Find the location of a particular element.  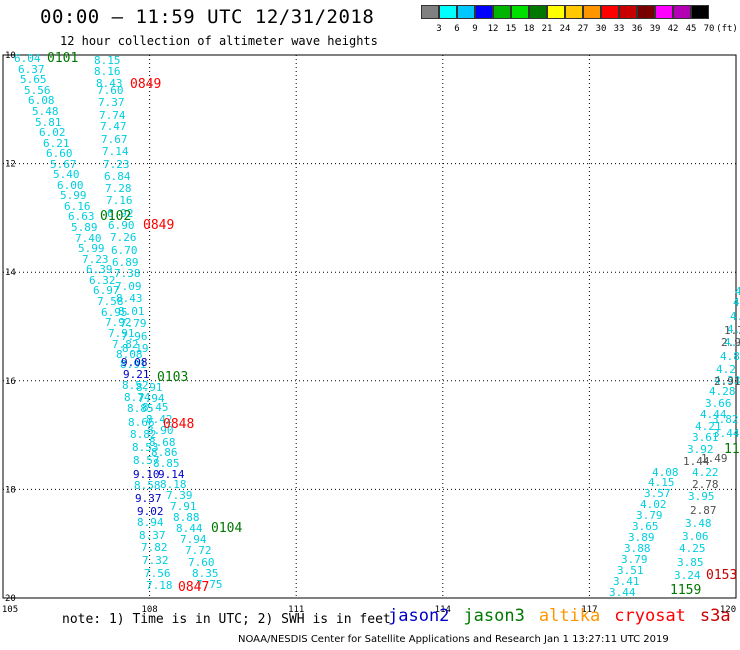

wave-height-value: 6.02 is located at coordinates (52, 132).